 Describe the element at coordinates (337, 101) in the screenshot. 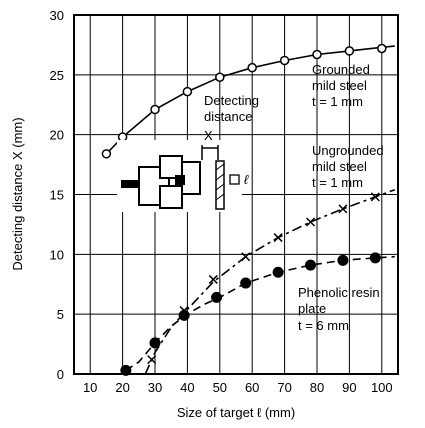

I see `series-label-grounded-3: t = 1 mm` at that location.